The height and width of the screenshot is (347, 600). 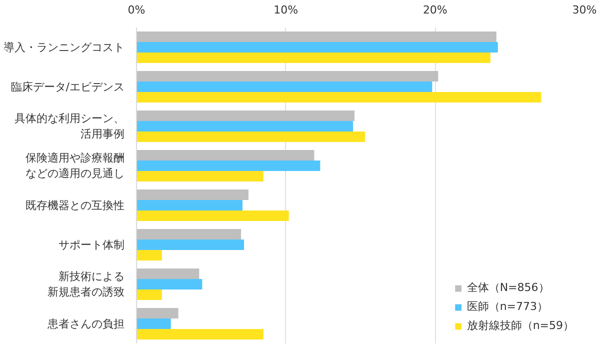 I want to click on x-tick-label: 10%, so click(x=286, y=10).